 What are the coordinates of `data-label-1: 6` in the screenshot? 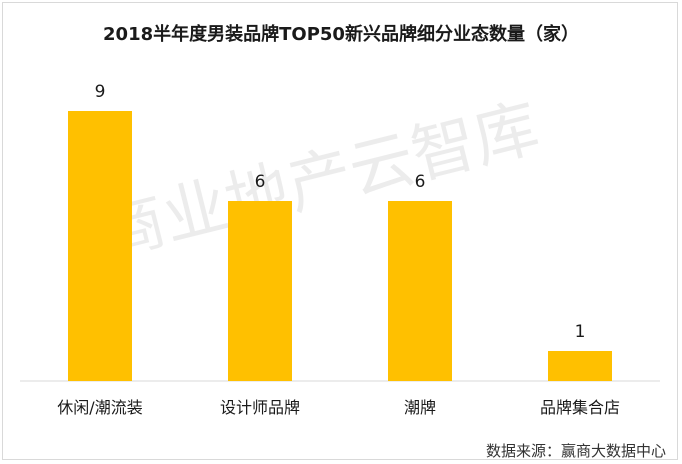 It's located at (260, 182).